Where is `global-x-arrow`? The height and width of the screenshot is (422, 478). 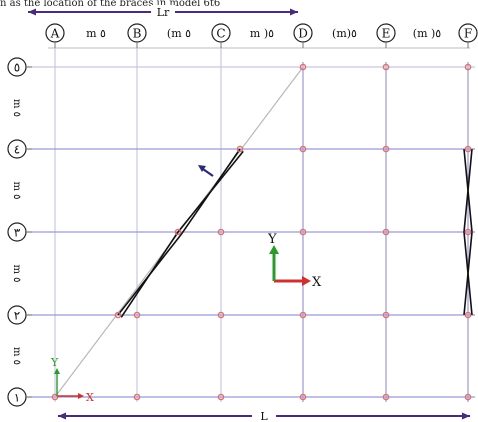 global-x-arrow is located at coordinates (81, 396).